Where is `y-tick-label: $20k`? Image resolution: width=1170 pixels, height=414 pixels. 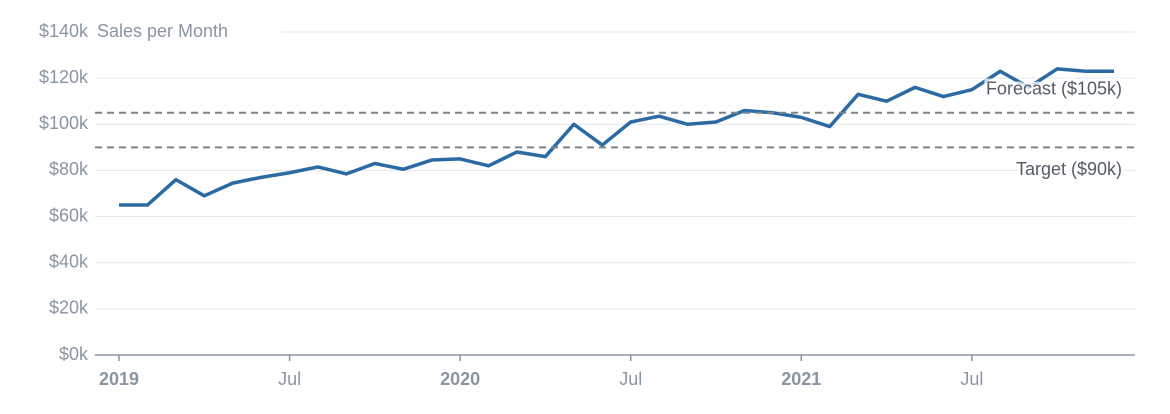 y-tick-label: $20k is located at coordinates (69, 308).